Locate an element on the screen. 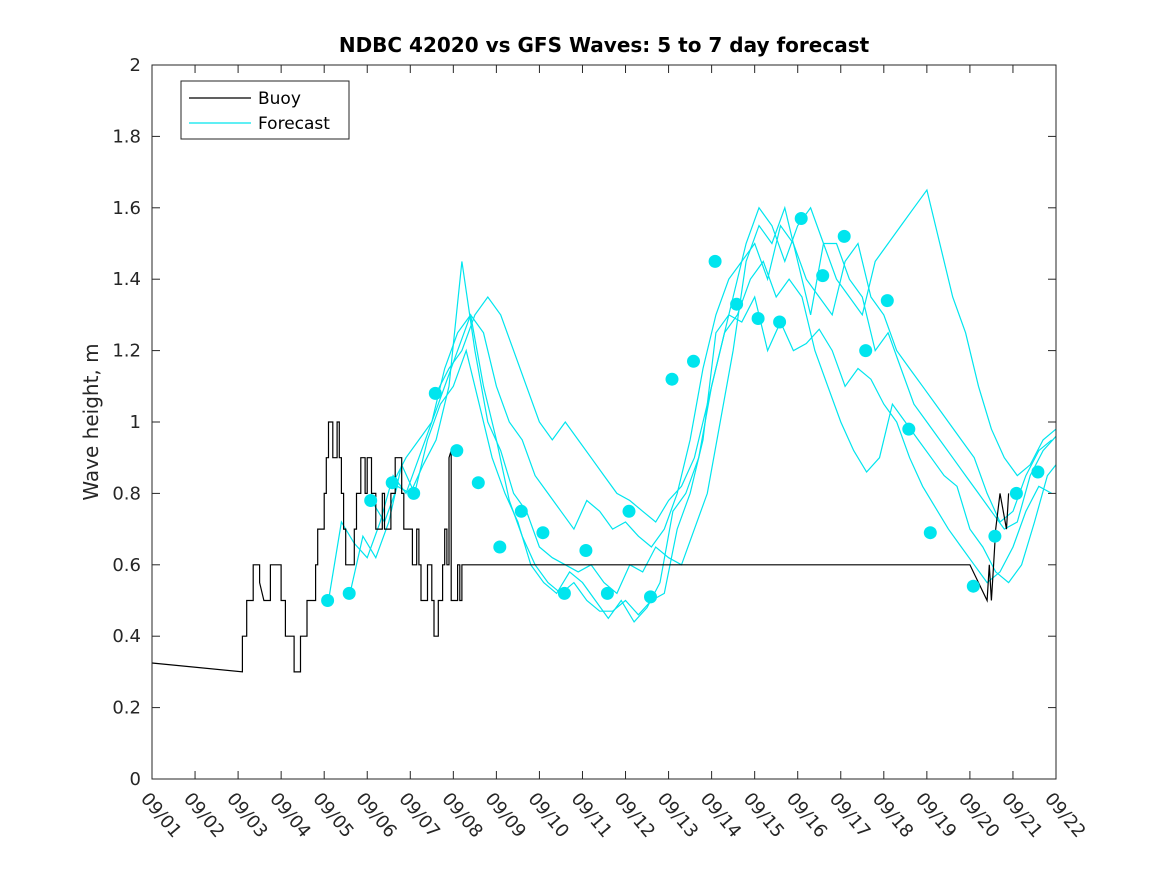 This screenshot has height=875, width=1167. legend: Buoy Forecast is located at coordinates (265, 110).